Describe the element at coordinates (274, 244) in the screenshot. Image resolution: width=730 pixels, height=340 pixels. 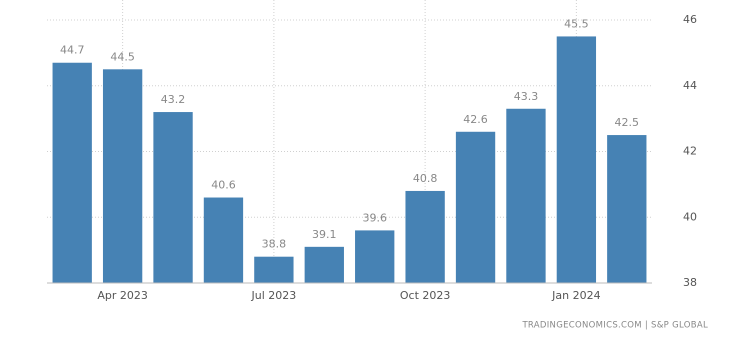
I see `data-label: 38.8` at that location.